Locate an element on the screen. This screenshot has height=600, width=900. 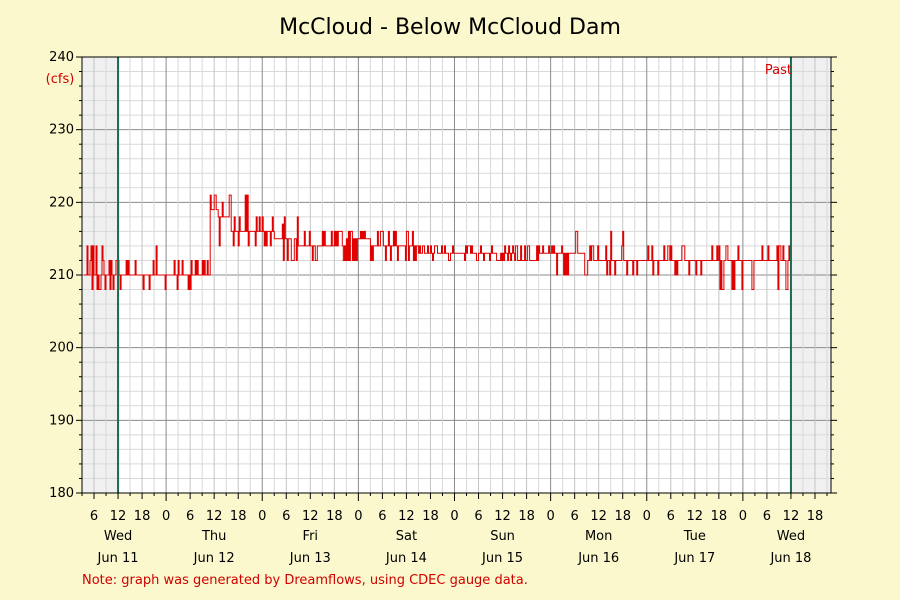
y-tick-label: 220 is located at coordinates (61, 202).